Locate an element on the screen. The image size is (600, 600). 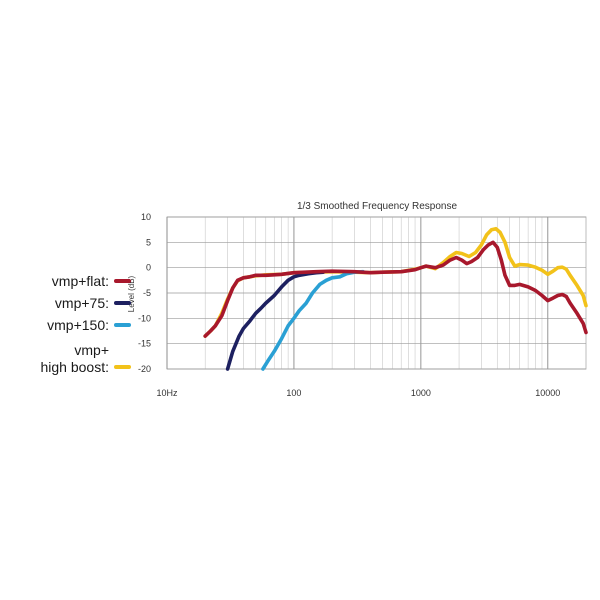
legend-swatch-flat is located at coordinates (122, 281).